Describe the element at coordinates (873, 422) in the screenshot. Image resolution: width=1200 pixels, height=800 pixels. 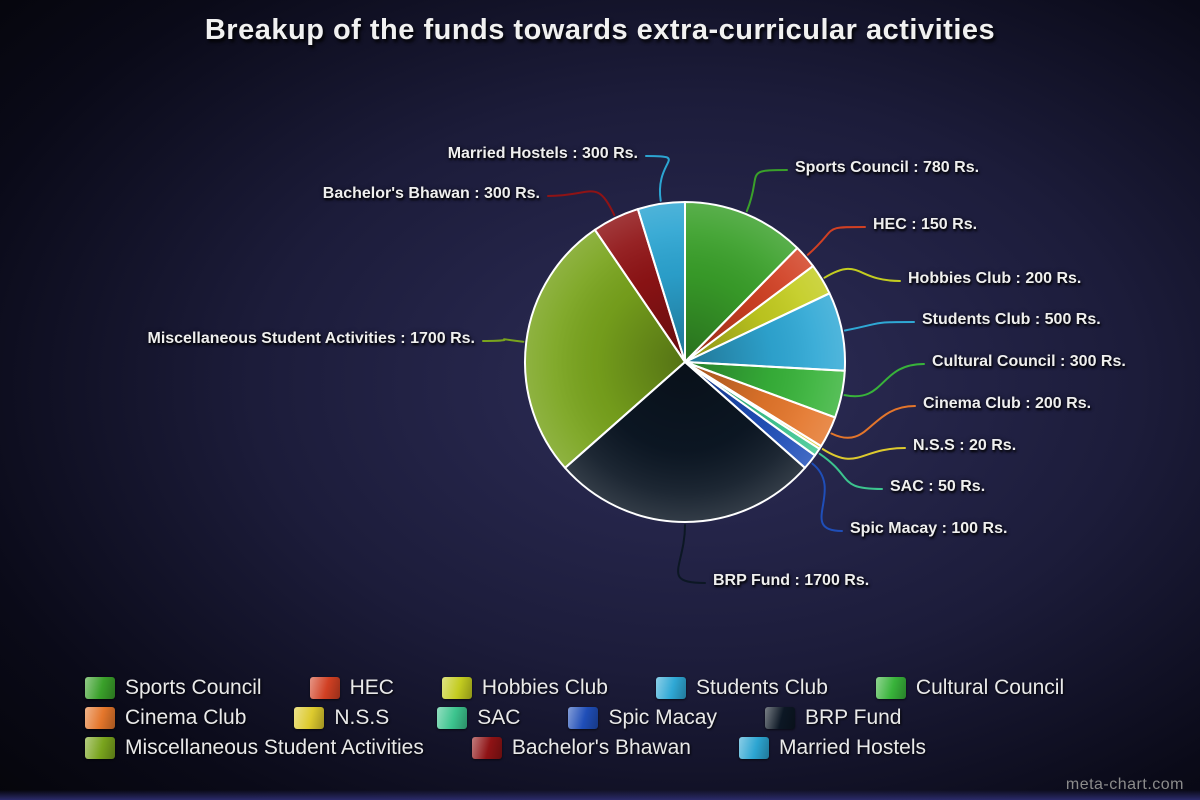
I see `callout-line-cinema-club` at that location.